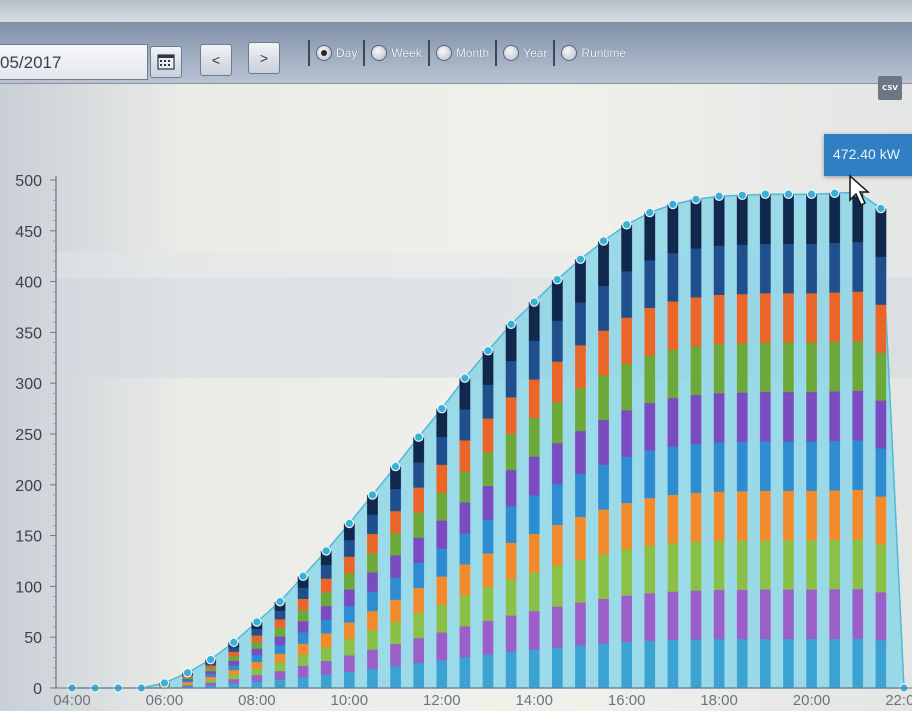 Image resolution: width=912 pixels, height=711 pixels. I want to click on period-runtime: Runtime, so click(593, 53).